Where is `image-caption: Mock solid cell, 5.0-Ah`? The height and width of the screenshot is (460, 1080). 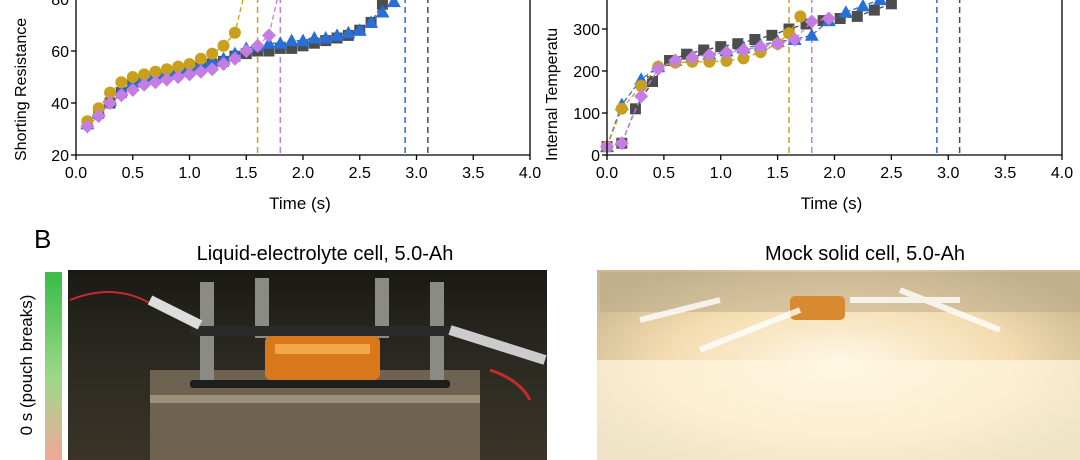
image-caption: Mock solid cell, 5.0-Ah is located at coordinates (865, 254).